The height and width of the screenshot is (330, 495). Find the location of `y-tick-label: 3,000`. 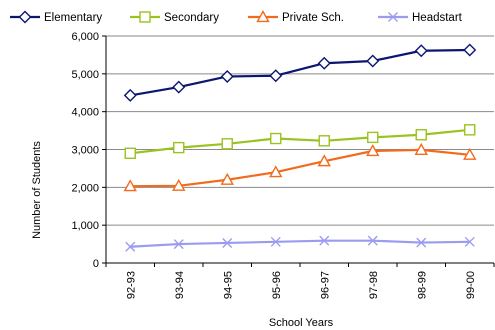

y-tick-label: 3,000 is located at coordinates (85, 151).